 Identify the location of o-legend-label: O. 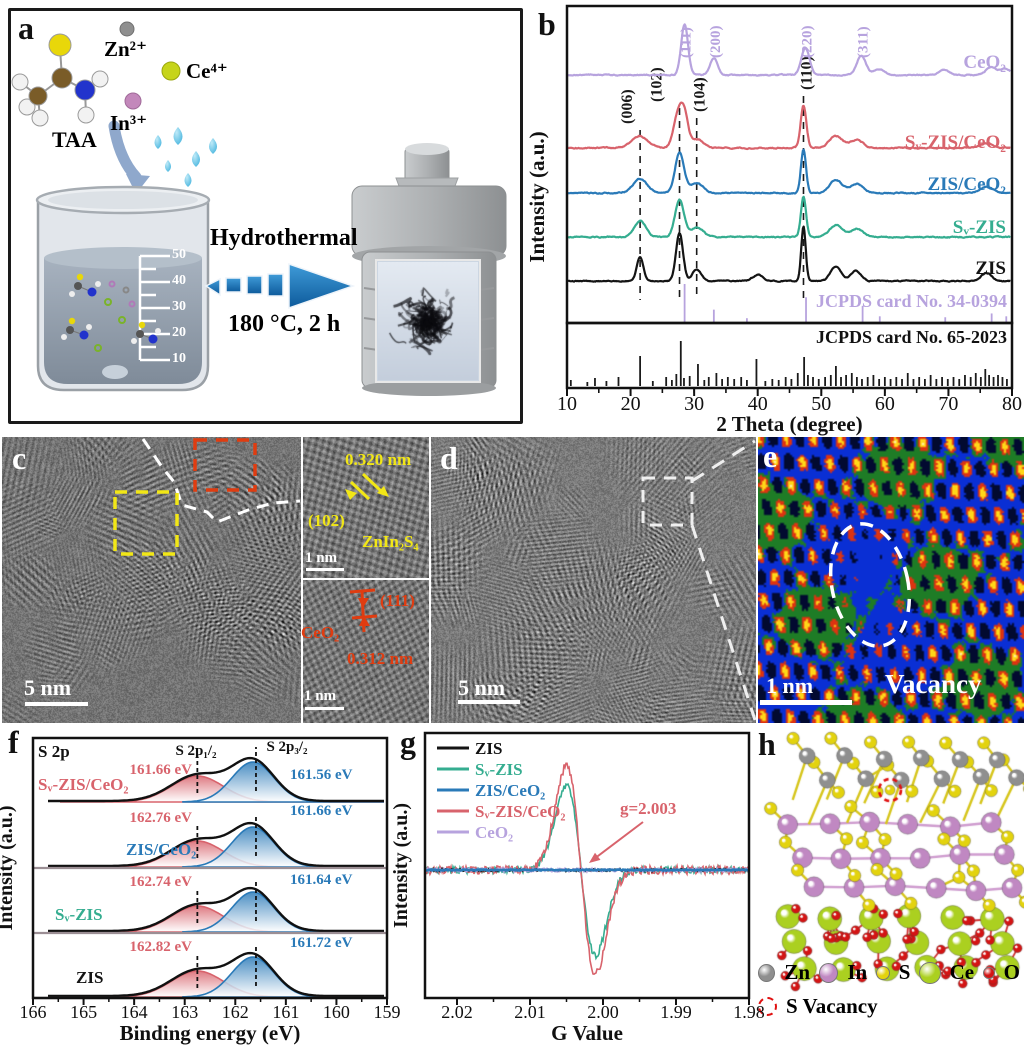
(1011, 972).